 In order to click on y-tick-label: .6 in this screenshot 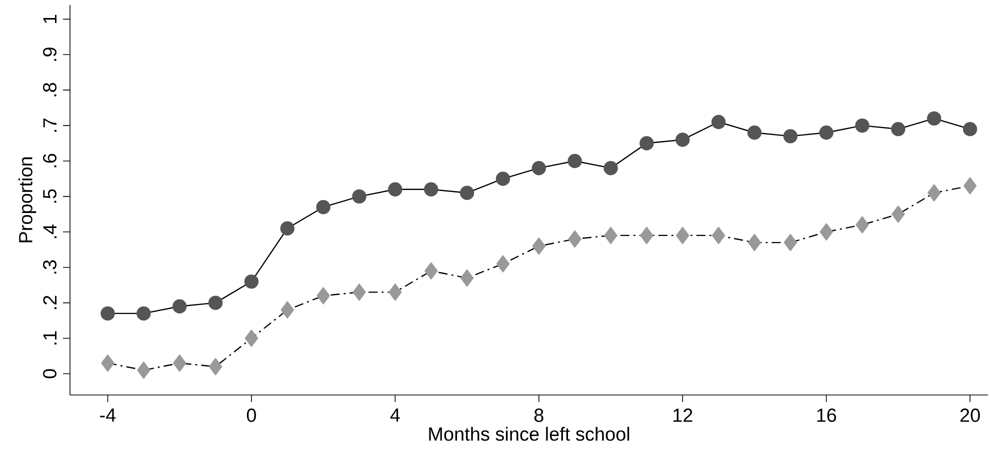, I will do `click(49, 161)`.